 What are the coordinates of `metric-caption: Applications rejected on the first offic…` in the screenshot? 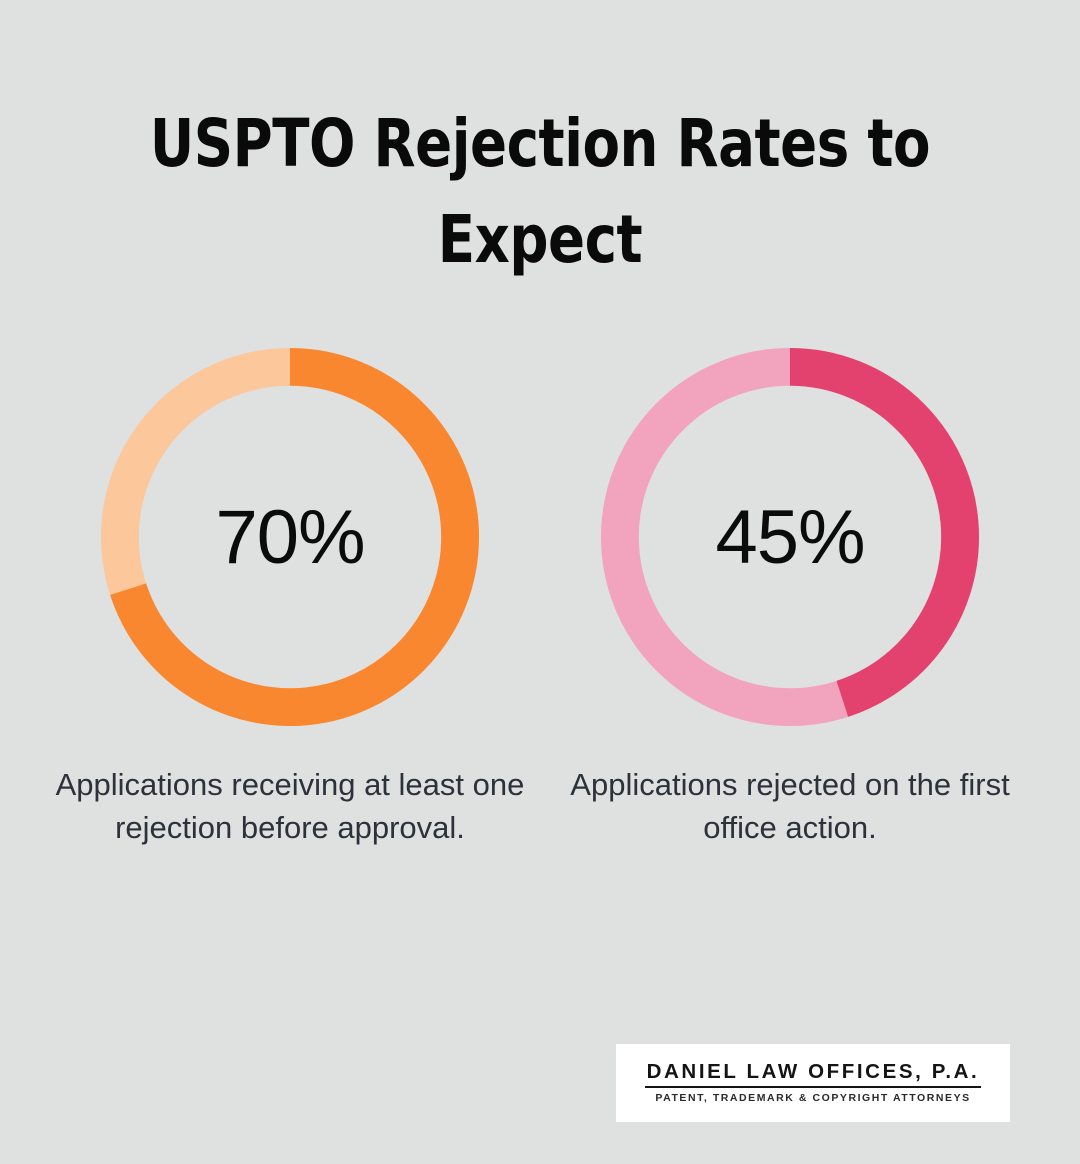 It's located at (790, 806).